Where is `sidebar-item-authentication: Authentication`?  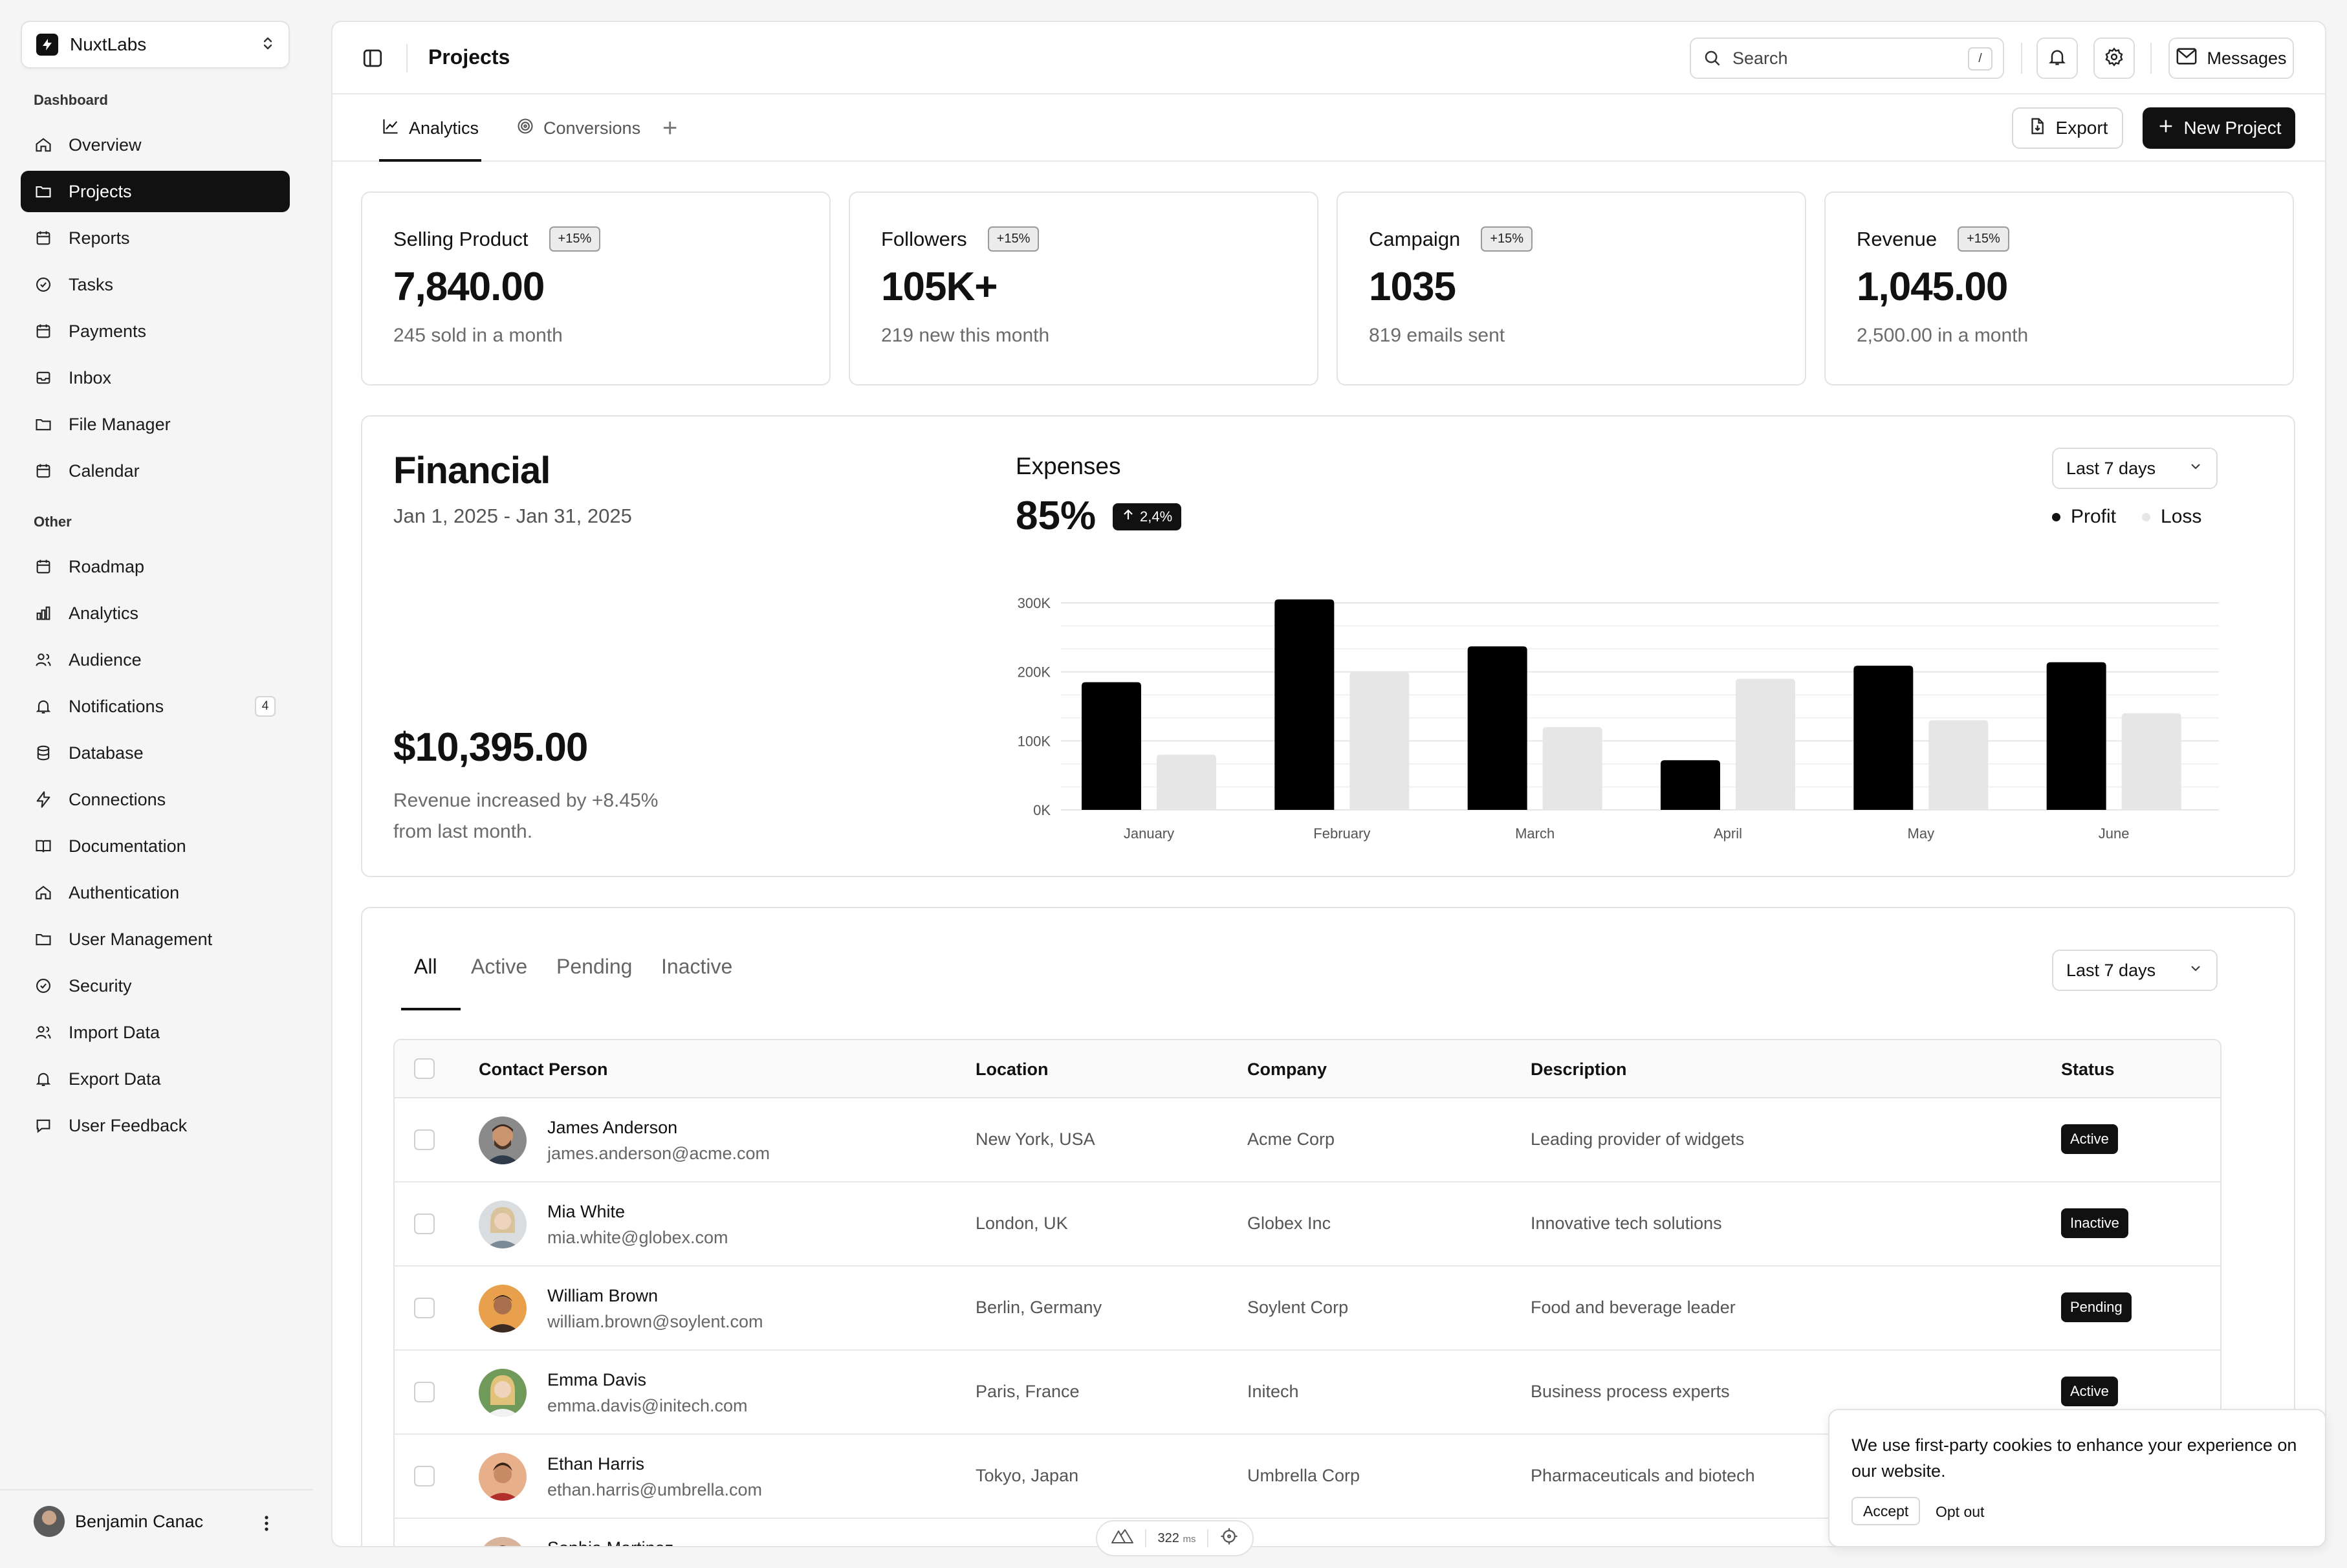
sidebar-item-authentication: Authentication is located at coordinates (155, 892).